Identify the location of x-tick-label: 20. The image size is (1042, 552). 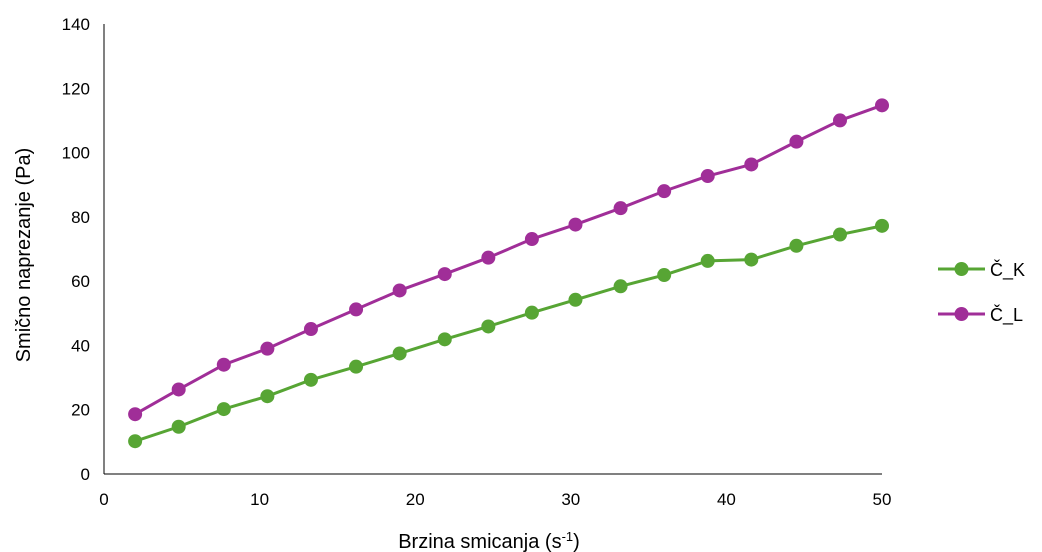
(415, 499).